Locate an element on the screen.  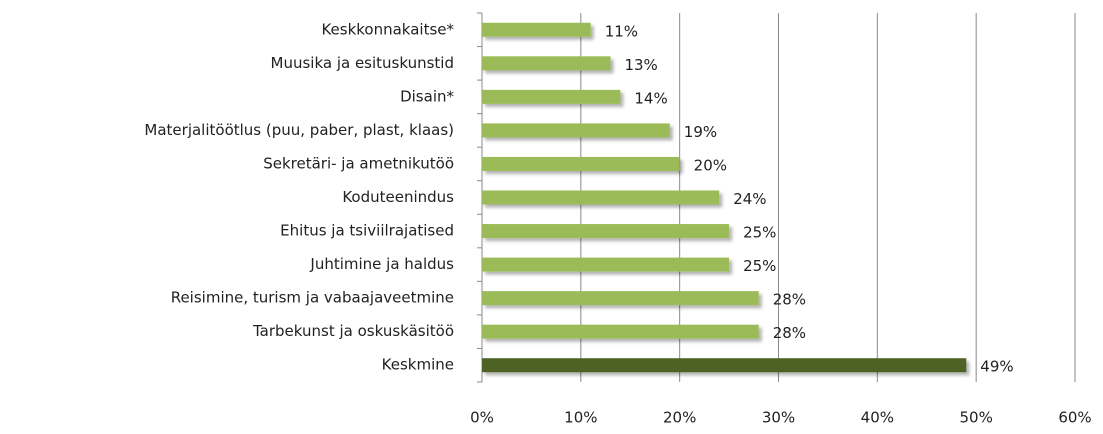
y-tick-label: Keskkonnakaitse* is located at coordinates (387, 29).